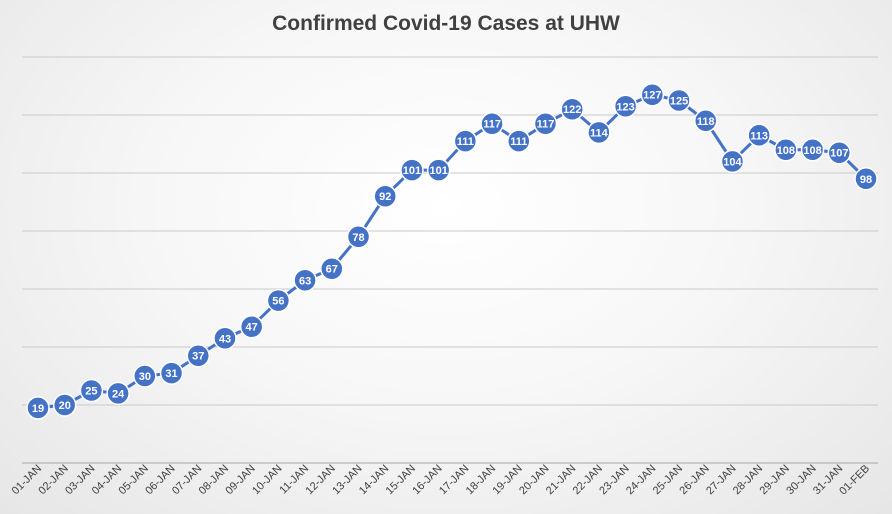 This screenshot has width=892, height=514. I want to click on data-label: 19, so click(38, 409).